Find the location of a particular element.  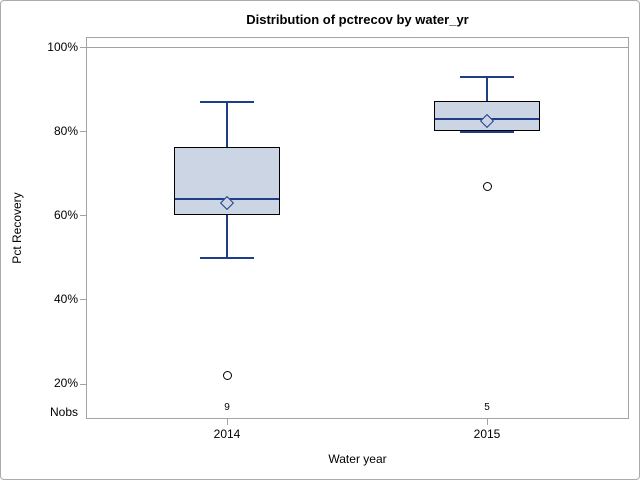

y-axis-title: Pct Recovery is located at coordinates (17, 228).